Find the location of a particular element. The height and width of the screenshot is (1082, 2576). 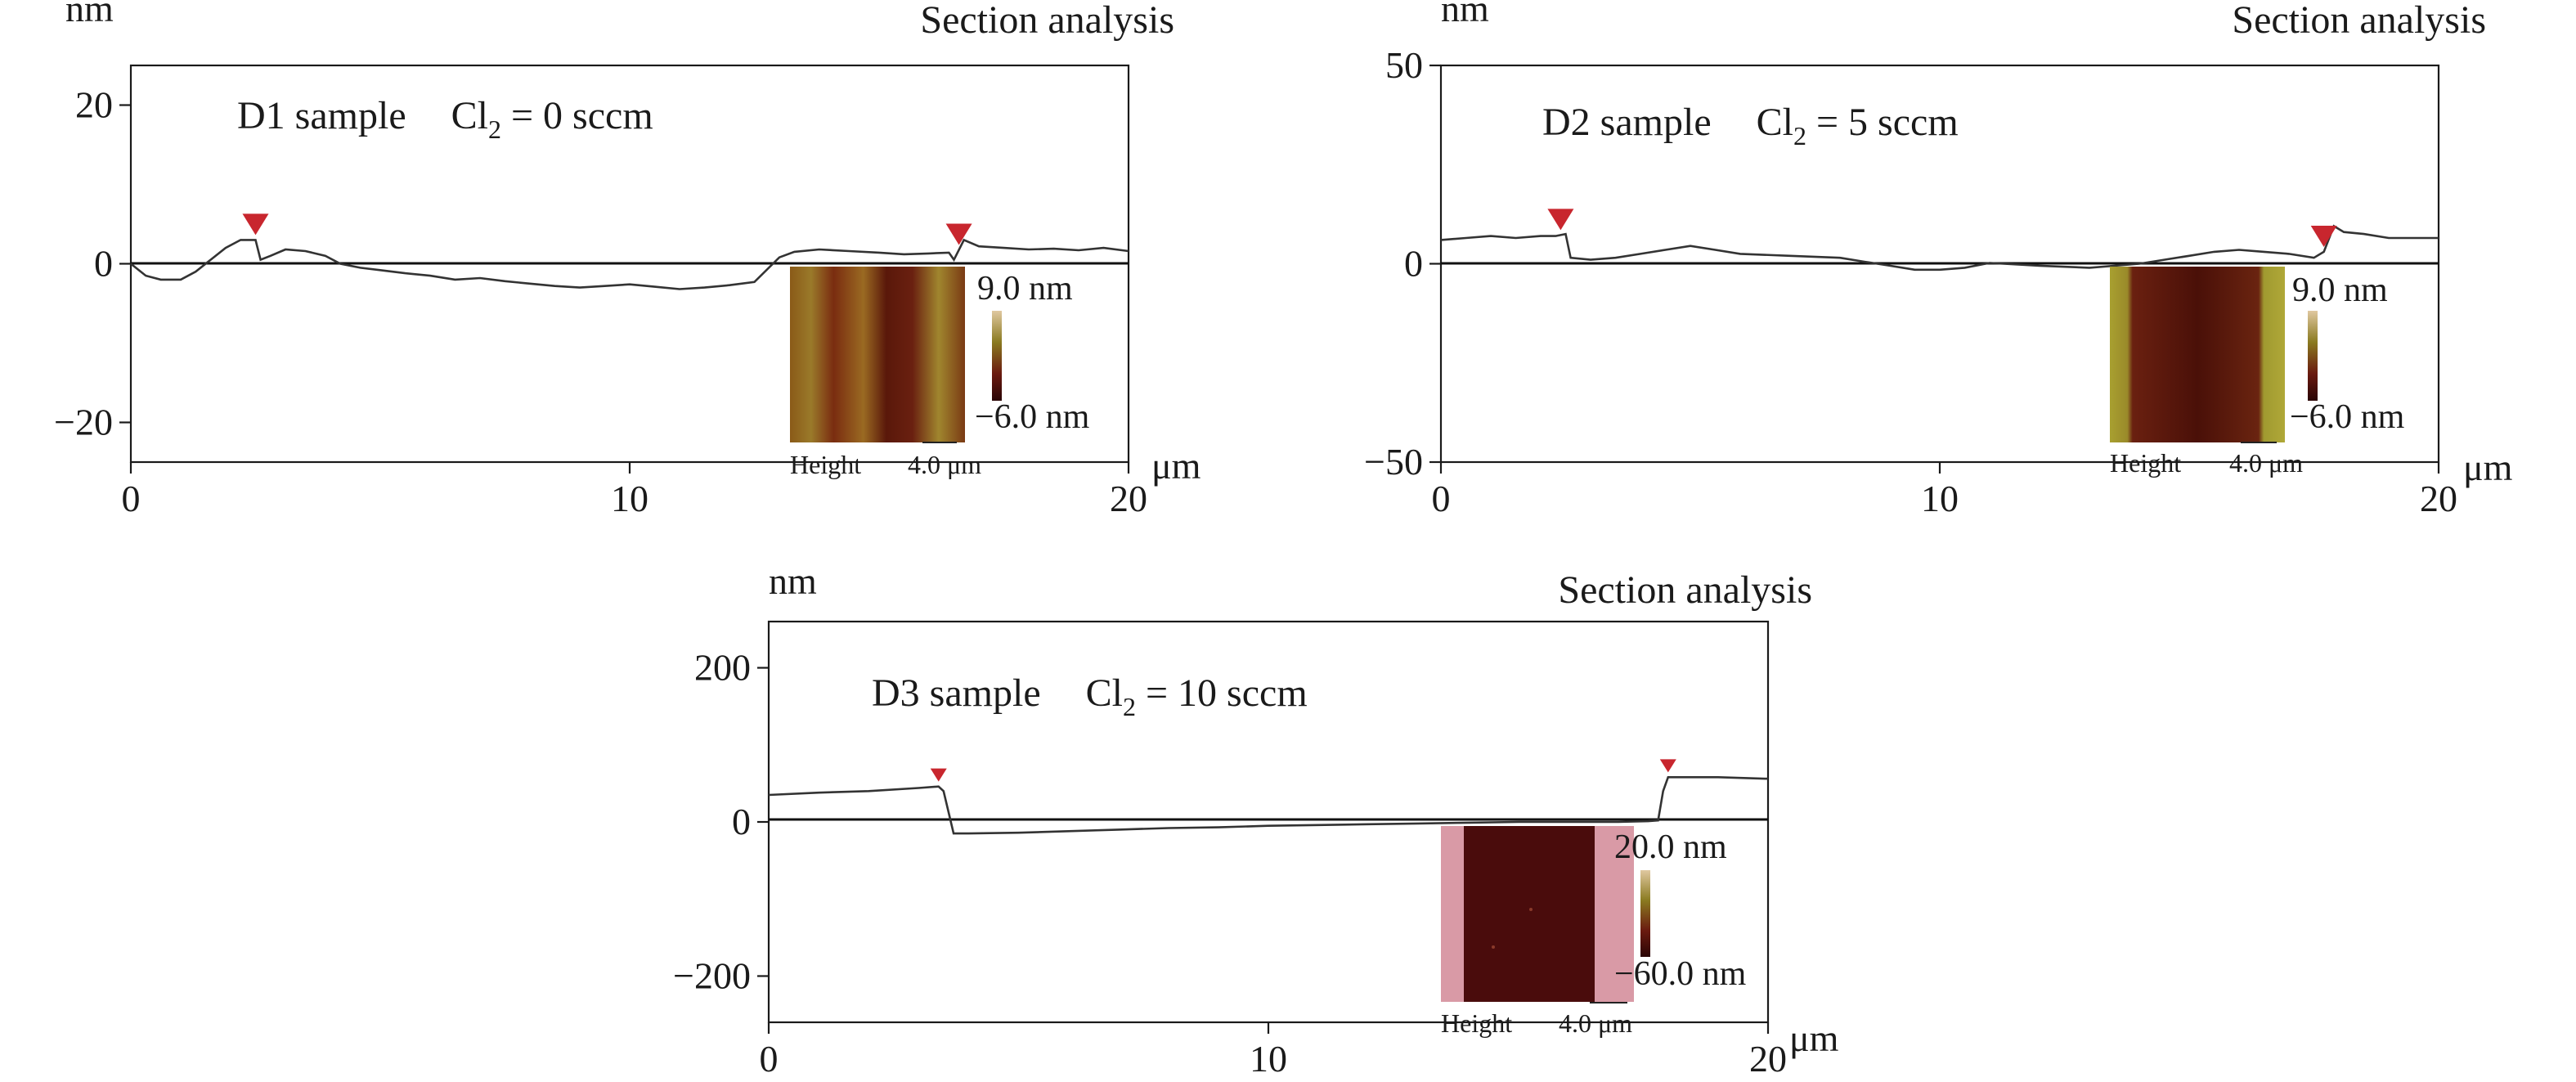

d1-height-profile is located at coordinates (629, 264).